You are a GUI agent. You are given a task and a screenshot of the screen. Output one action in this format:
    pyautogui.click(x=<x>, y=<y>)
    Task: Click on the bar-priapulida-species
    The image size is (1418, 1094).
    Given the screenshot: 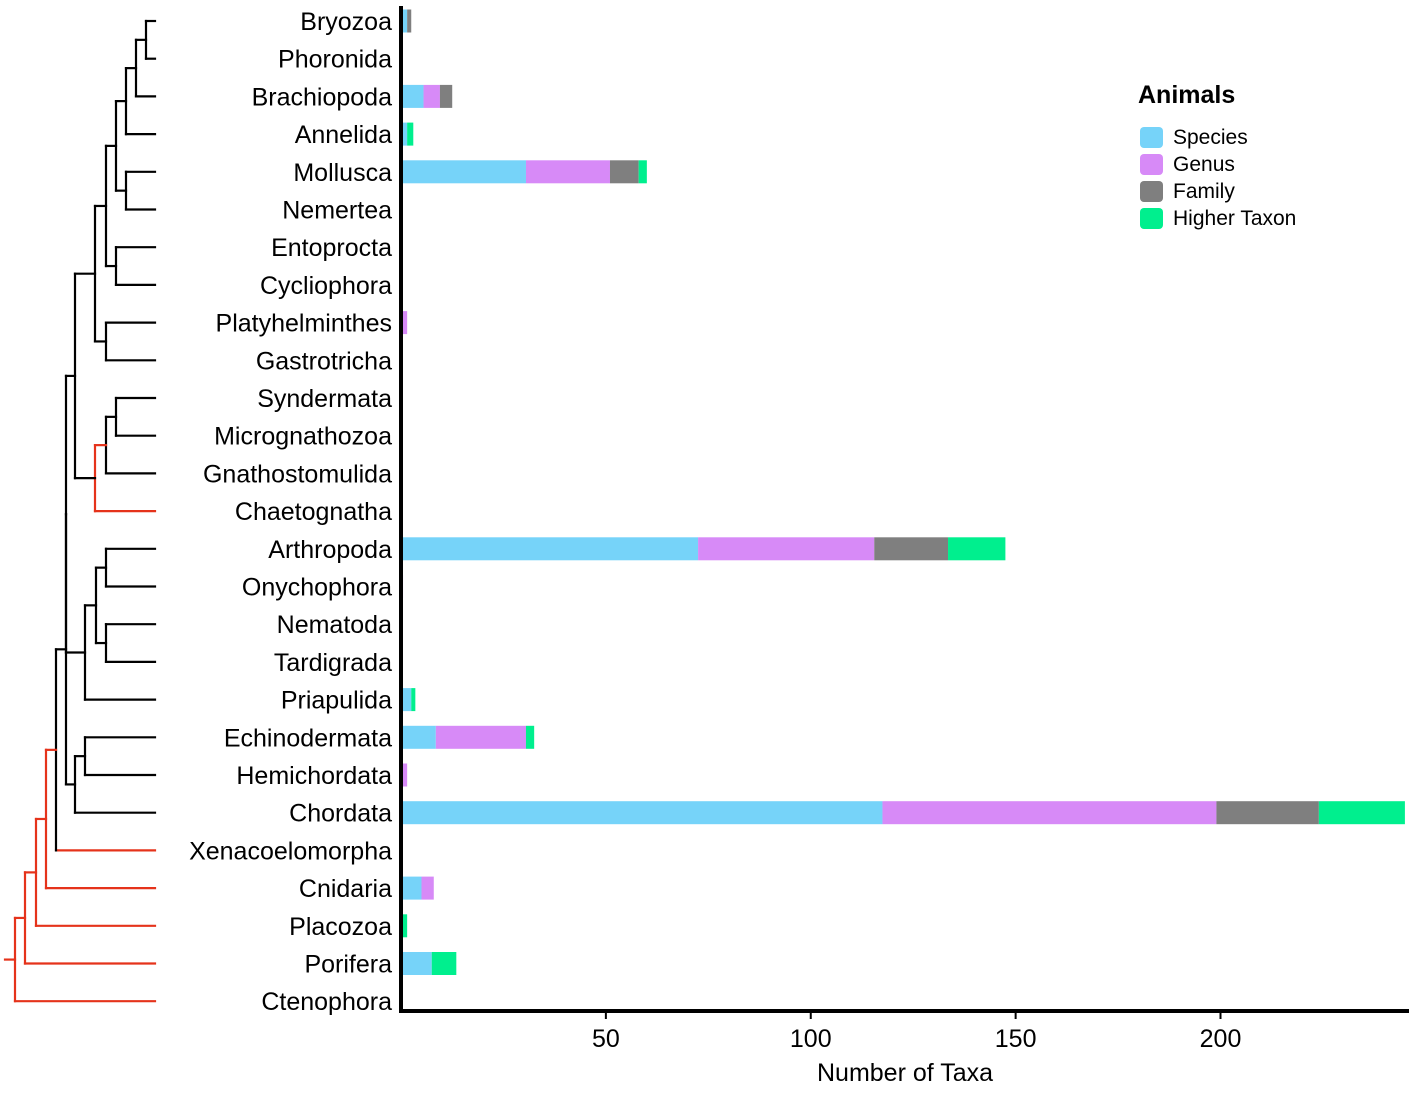 What is the action you would take?
    pyautogui.click(x=406, y=700)
    